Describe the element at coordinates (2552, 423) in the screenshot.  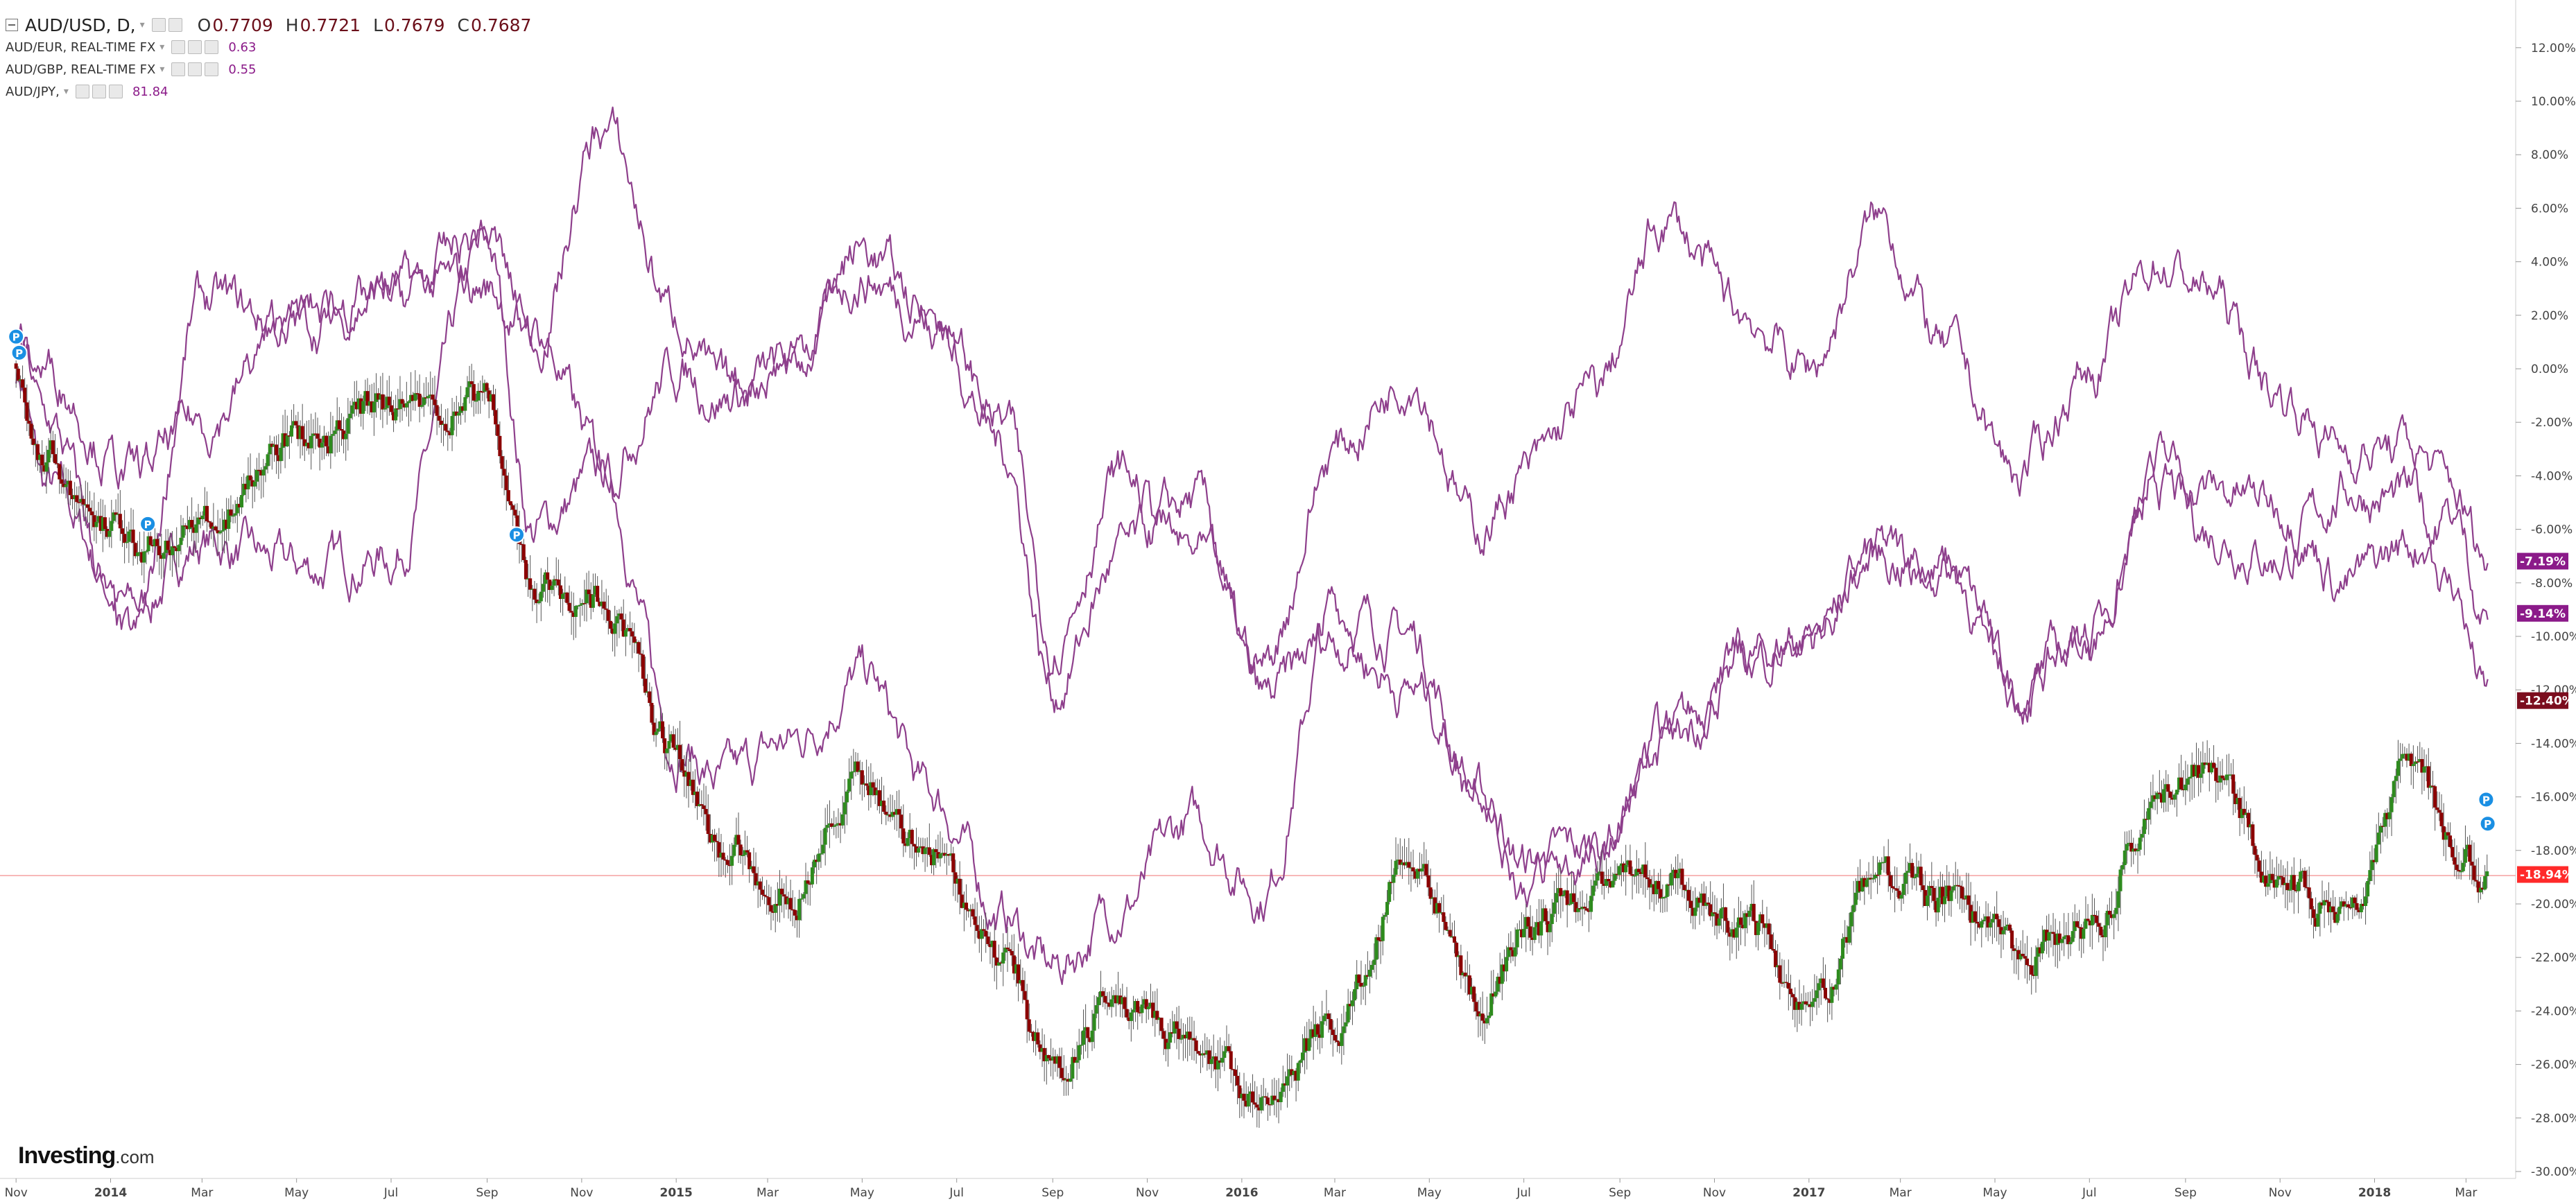
I see `y-tick-label: -2.00%` at that location.